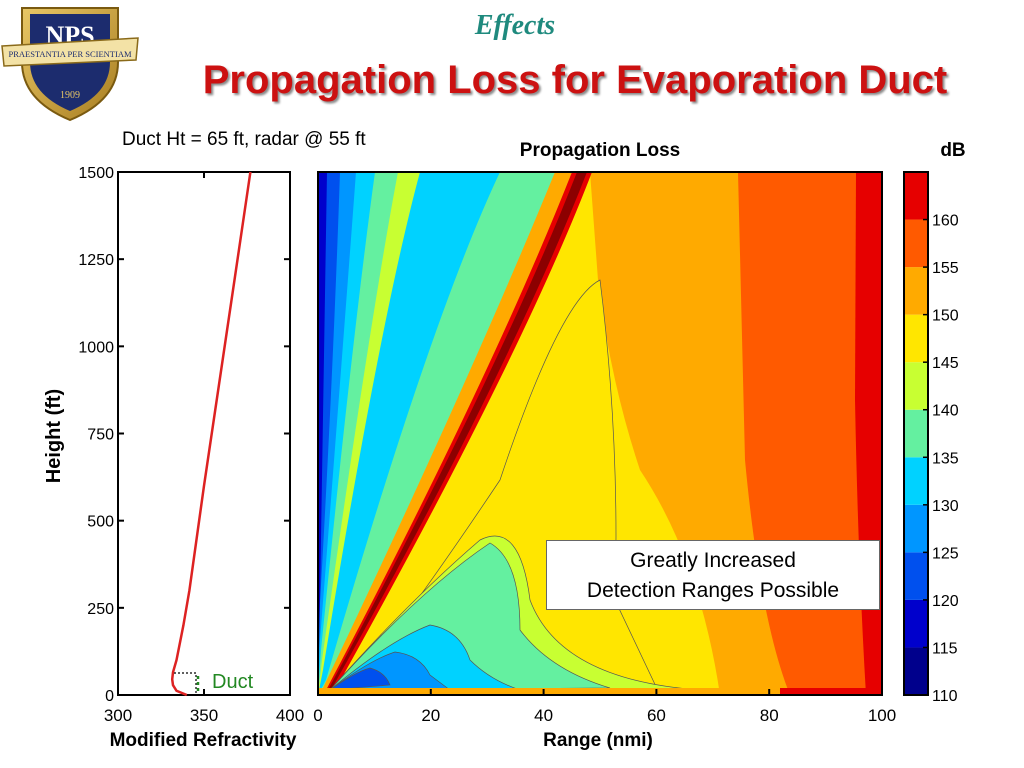 This screenshot has width=1024, height=768. What do you see at coordinates (69, 54) in the screenshot?
I see `logo-motto: PRAESTANTIA PER SCIENTIAM` at bounding box center [69, 54].